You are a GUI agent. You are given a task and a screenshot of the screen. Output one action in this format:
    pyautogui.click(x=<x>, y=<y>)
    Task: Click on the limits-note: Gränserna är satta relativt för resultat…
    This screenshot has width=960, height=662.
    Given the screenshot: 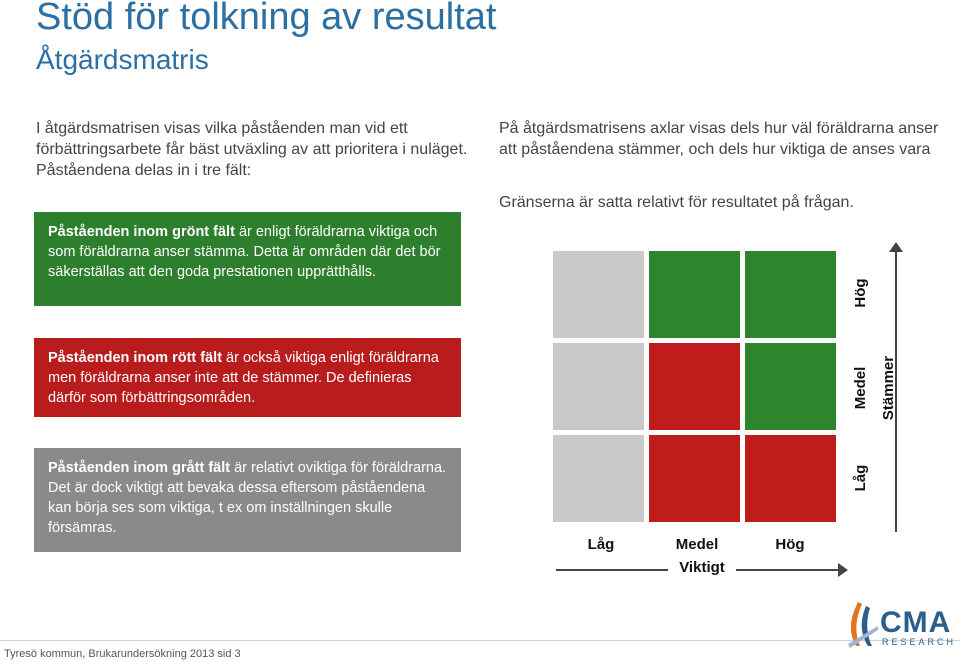 What is the action you would take?
    pyautogui.click(x=676, y=202)
    